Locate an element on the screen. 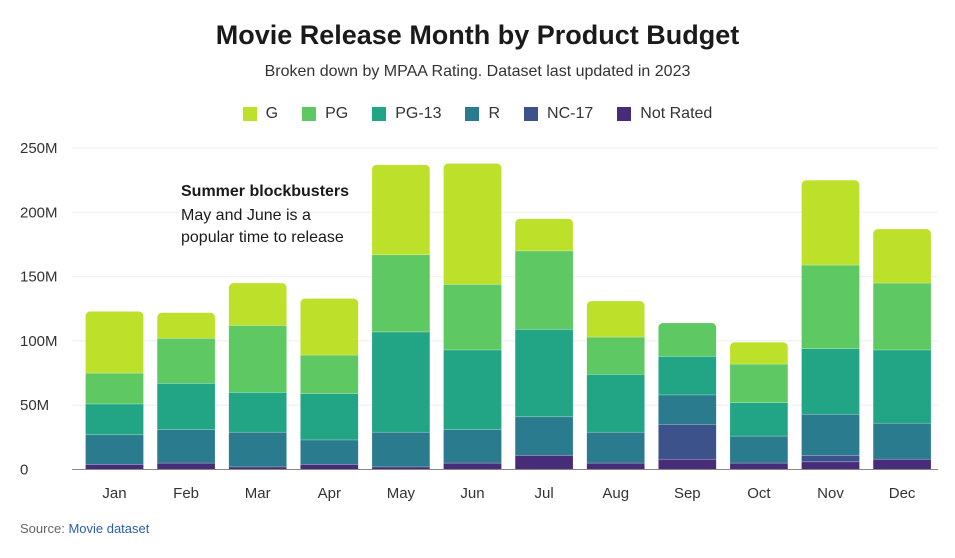  x-tick-label: Sep is located at coordinates (687, 493).